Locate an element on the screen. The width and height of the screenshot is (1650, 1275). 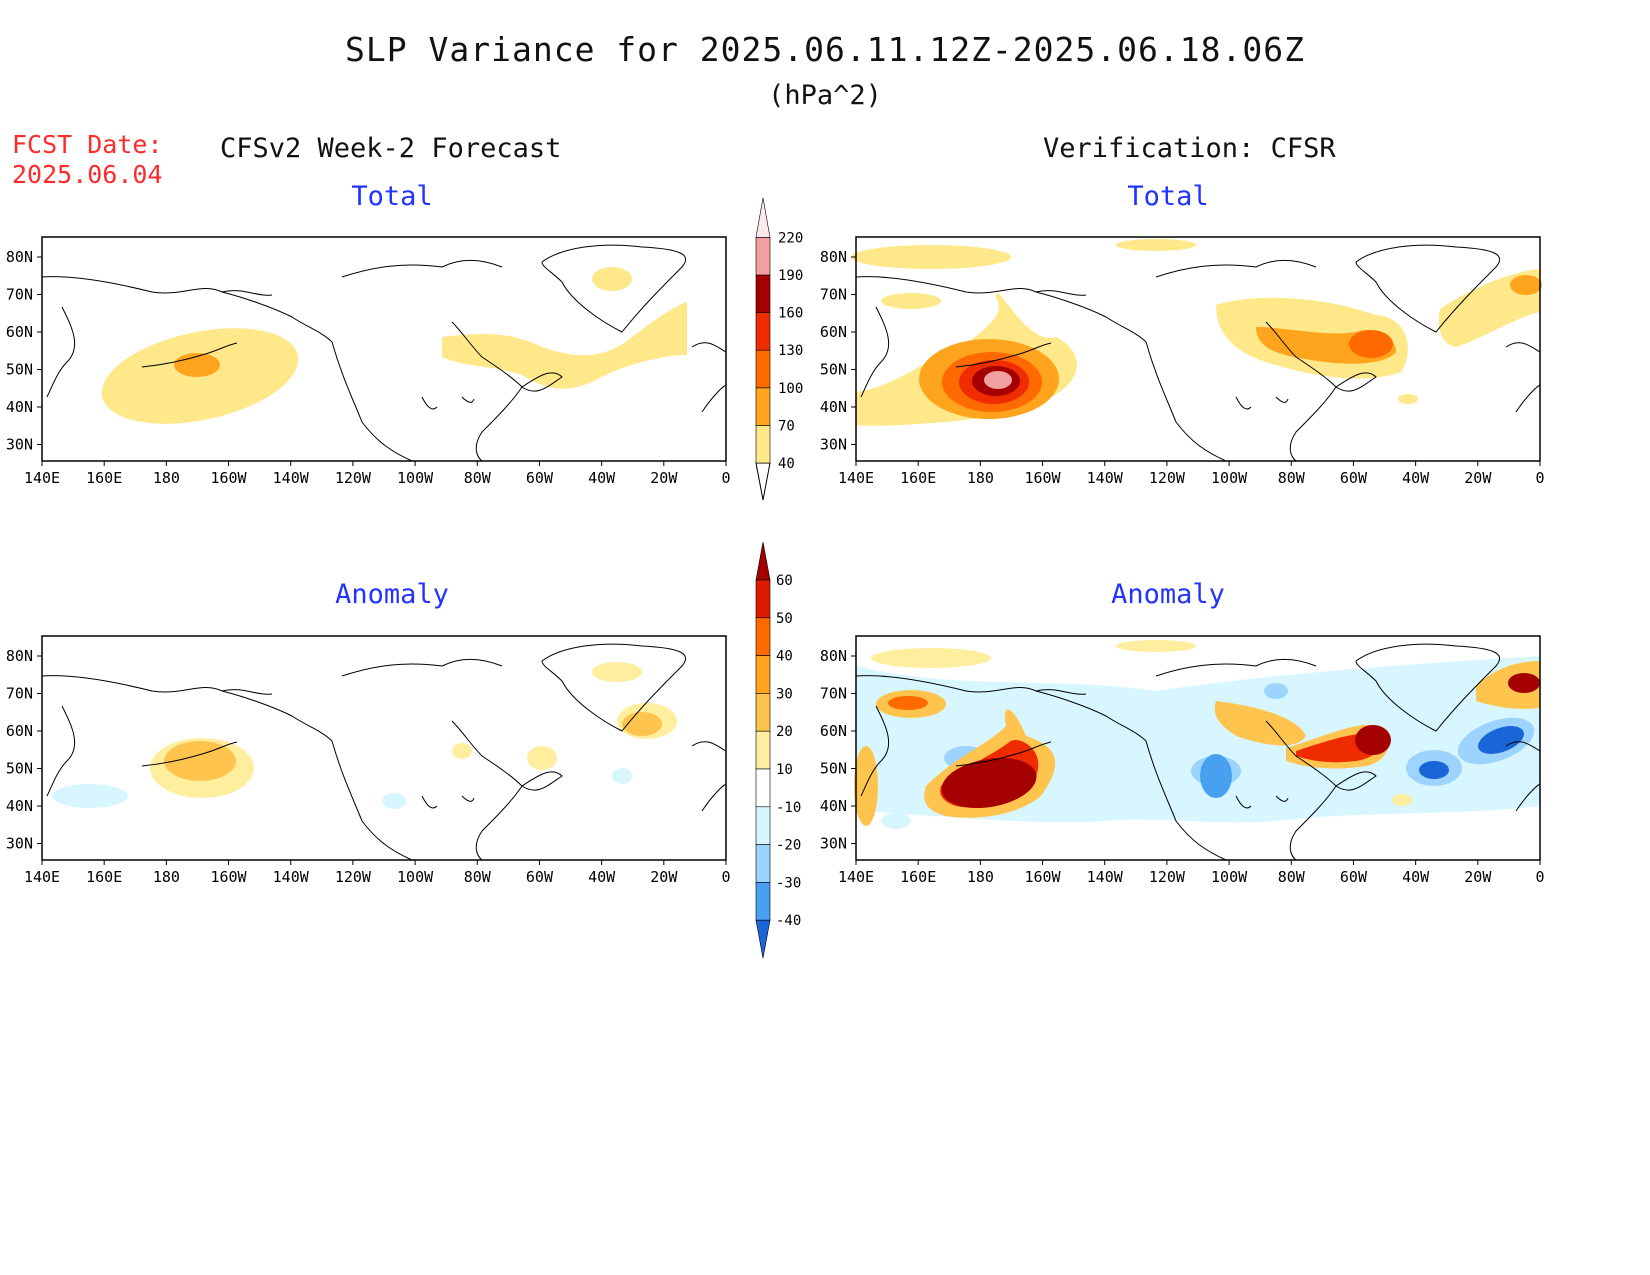
anomaly-colorbar-label: 50 is located at coordinates (784, 619).